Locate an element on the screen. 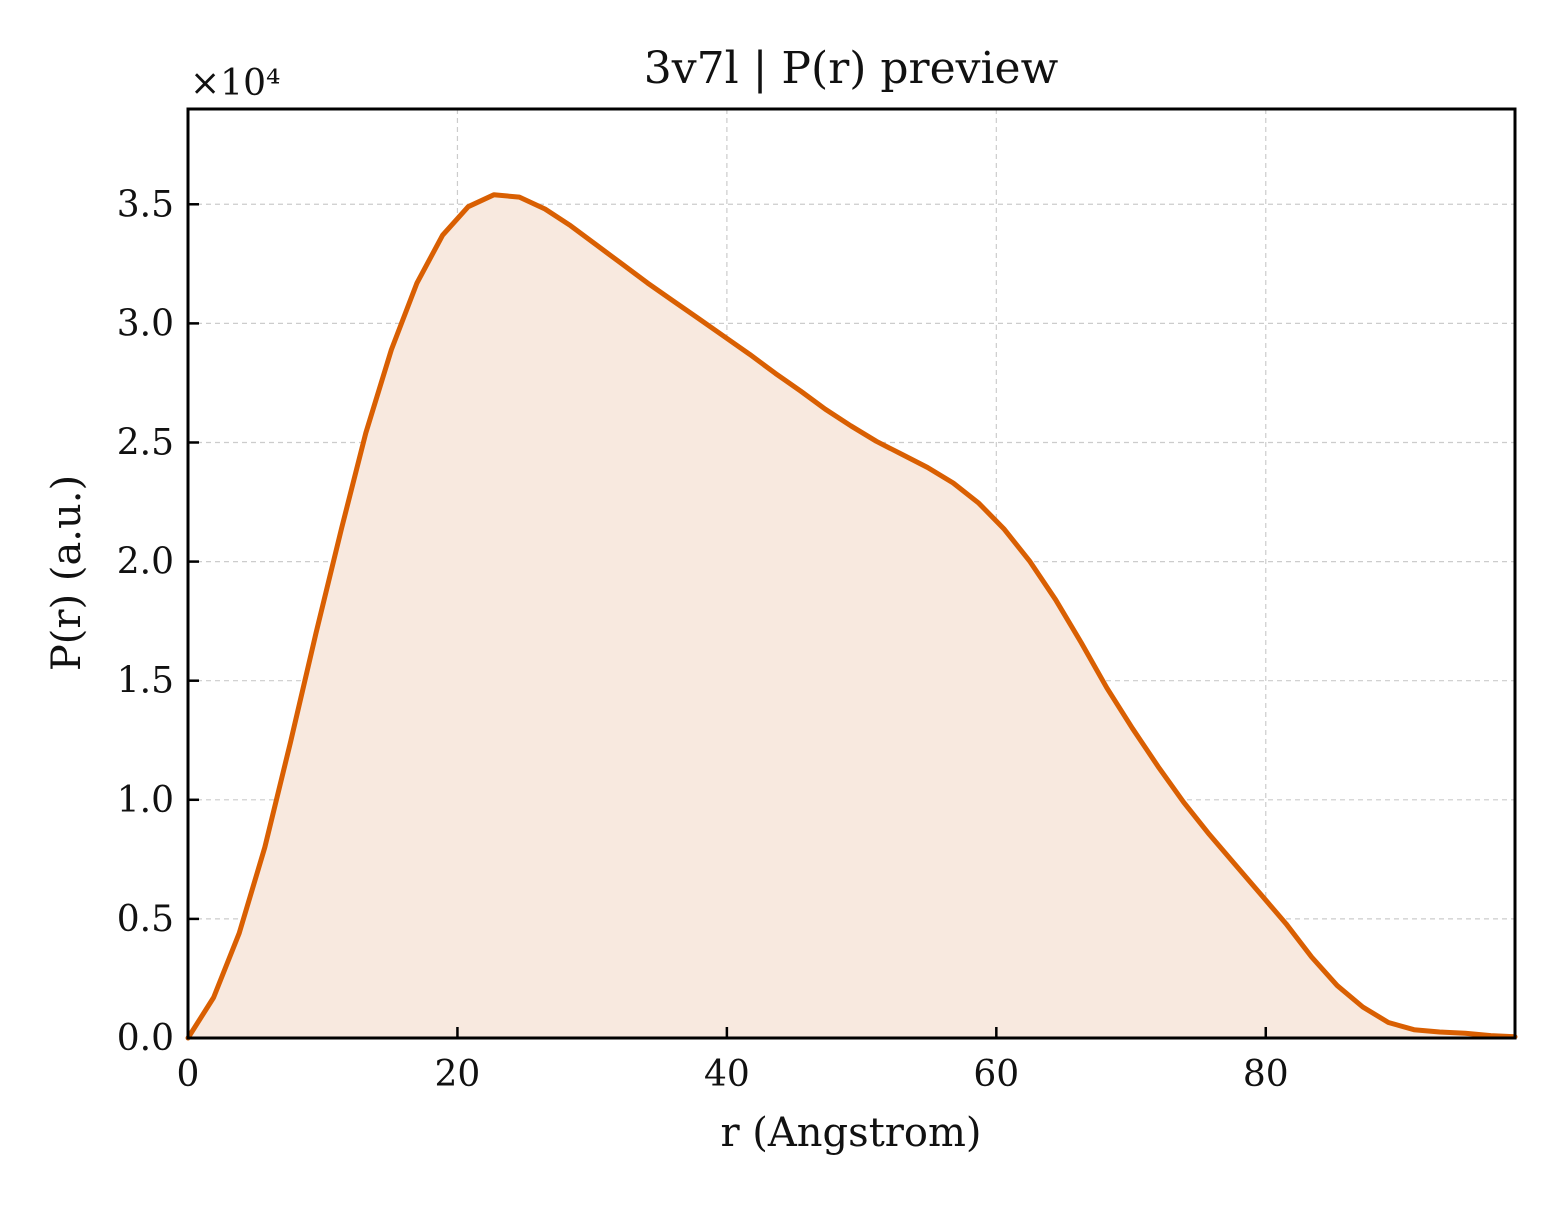  x-tick-label: 0 is located at coordinates (188, 1074).